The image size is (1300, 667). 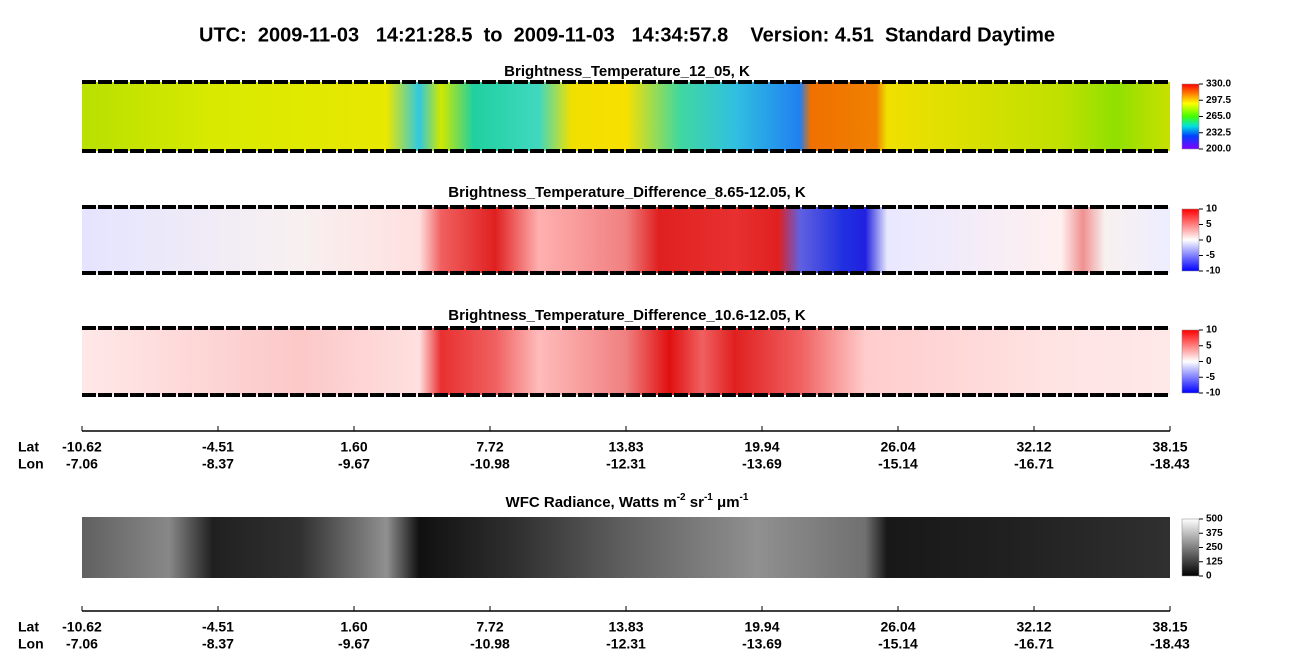 What do you see at coordinates (1214, 547) in the screenshot?
I see `colorbar-label: 250` at bounding box center [1214, 547].